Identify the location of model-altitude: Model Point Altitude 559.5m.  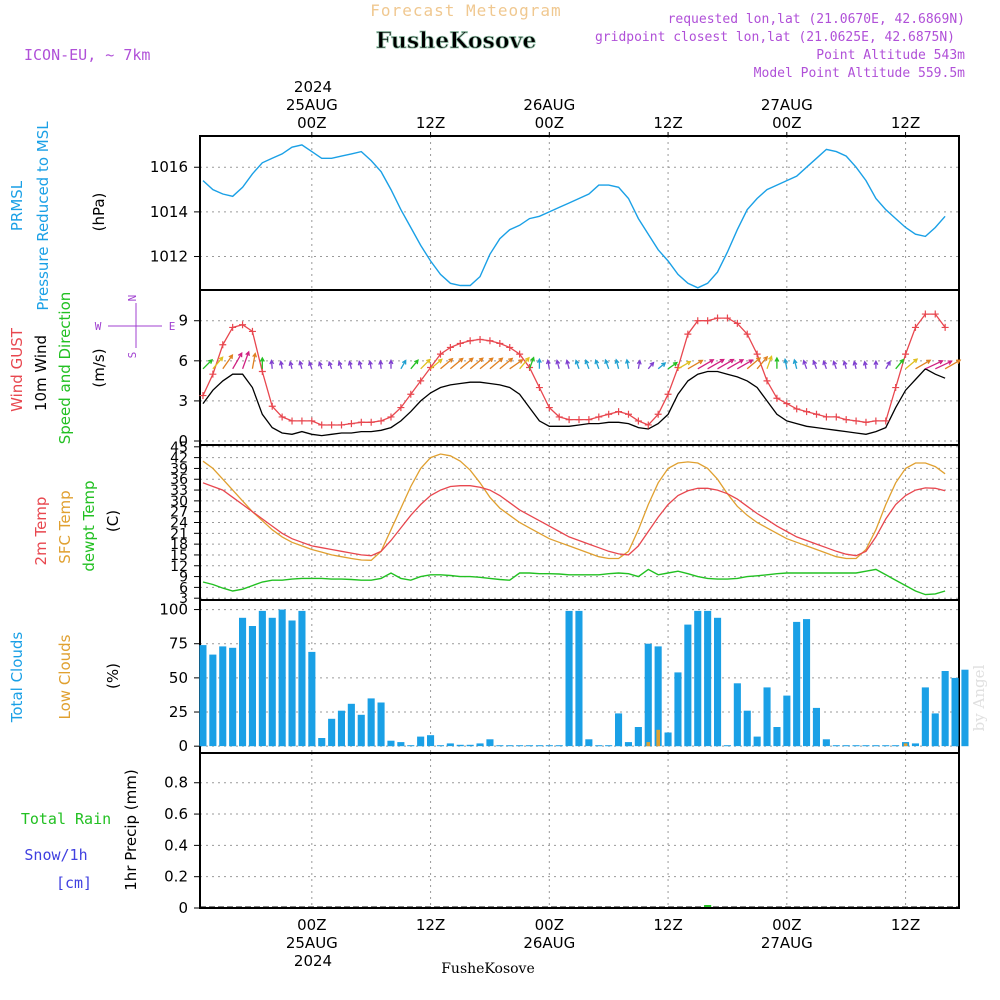
(859, 73).